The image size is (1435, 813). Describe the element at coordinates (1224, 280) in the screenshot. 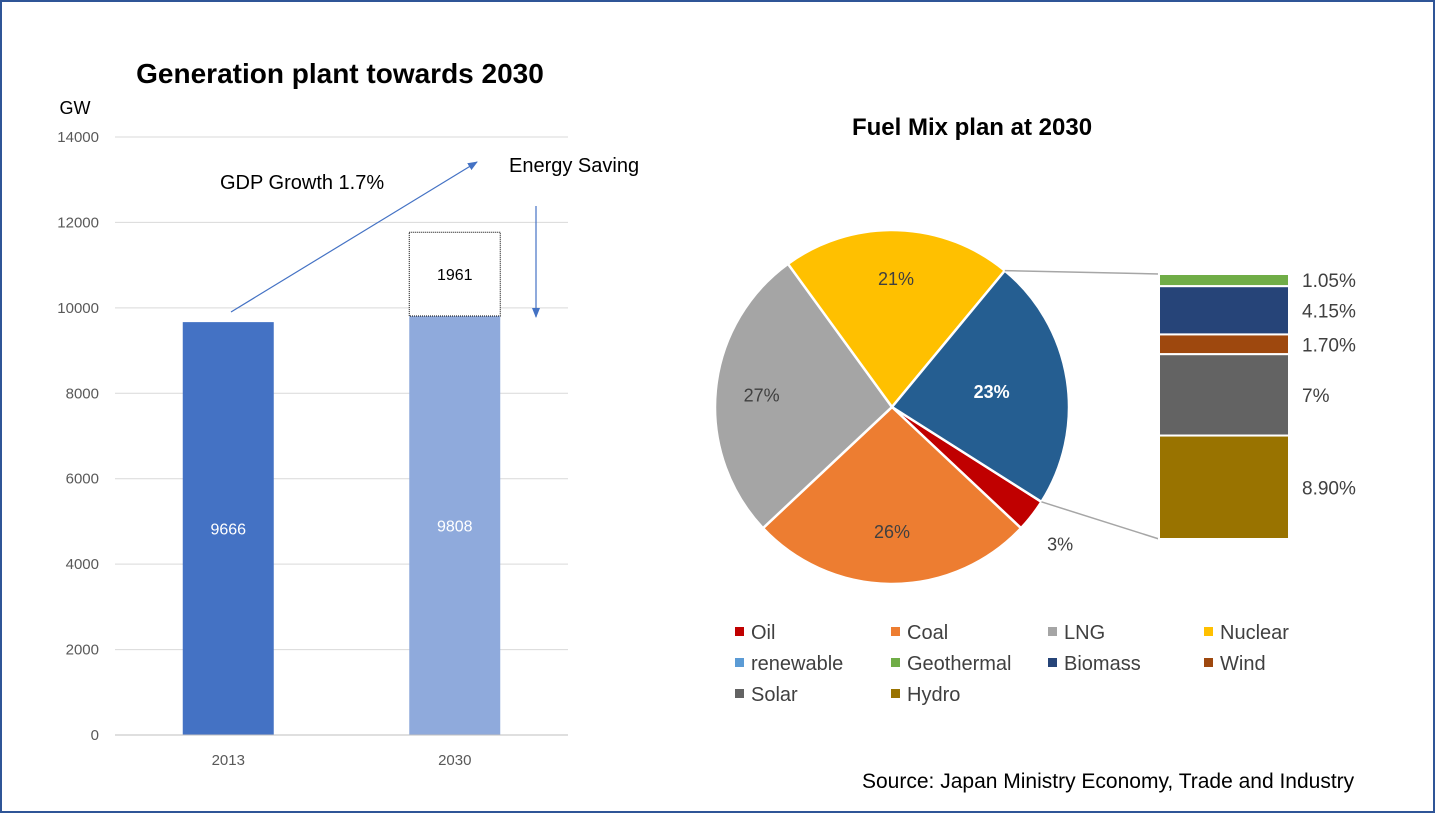

I see `breakdown-geothermal` at that location.